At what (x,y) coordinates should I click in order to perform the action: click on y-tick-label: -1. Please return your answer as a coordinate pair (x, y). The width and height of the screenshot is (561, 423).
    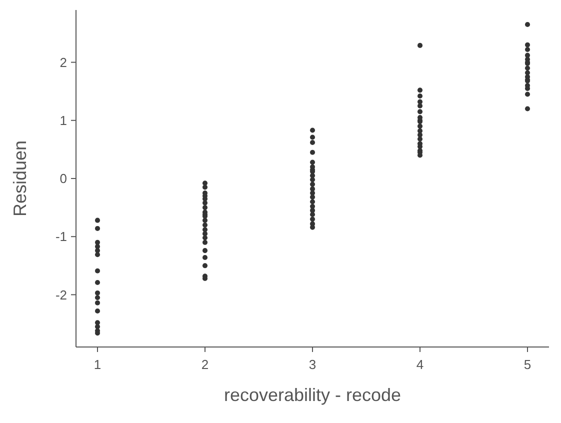
    Looking at the image, I should click on (61, 236).